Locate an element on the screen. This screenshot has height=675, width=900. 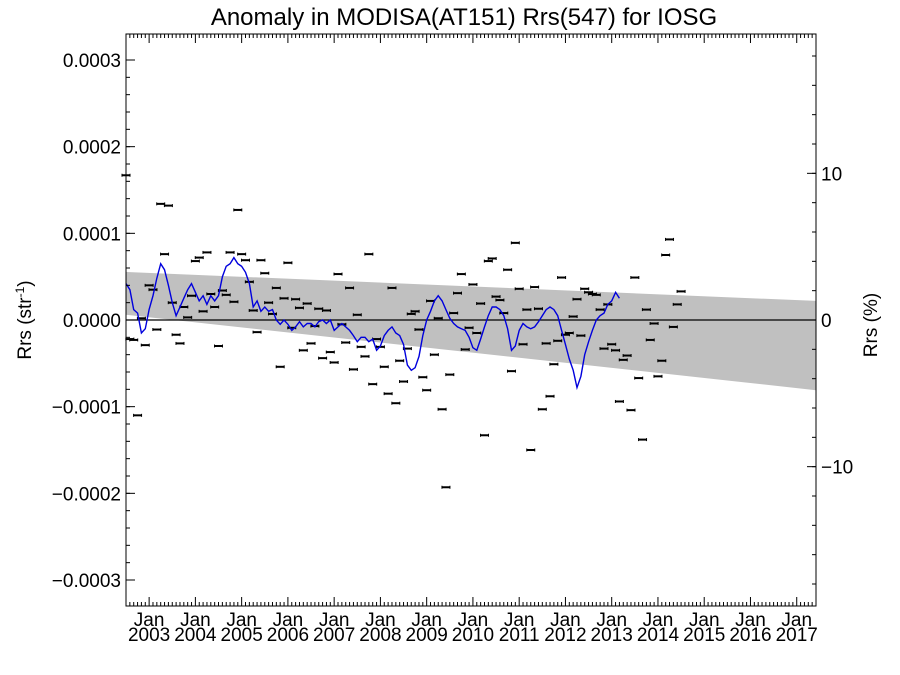
x-tick-year-label: 2003 is located at coordinates (149, 635).